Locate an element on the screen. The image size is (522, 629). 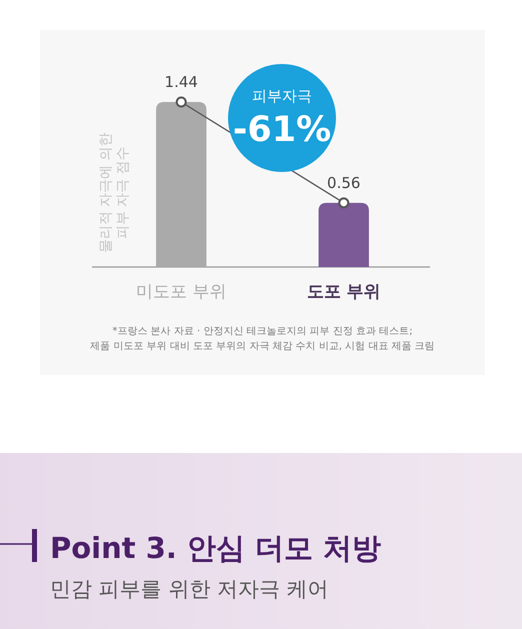
text: *프랑스 본사 자료 · 안정지신 테크놀로지의 피부 진정 효과 테스트; is located at coordinates (262, 331).